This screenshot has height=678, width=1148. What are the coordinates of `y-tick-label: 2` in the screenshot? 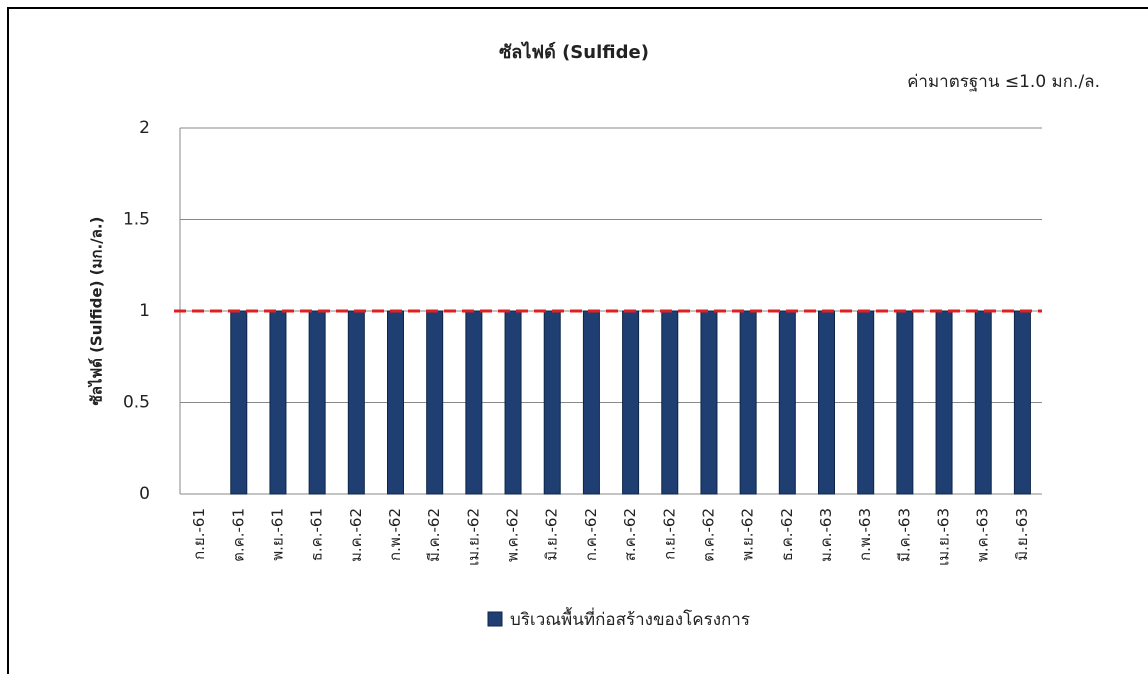 It's located at (144, 128).